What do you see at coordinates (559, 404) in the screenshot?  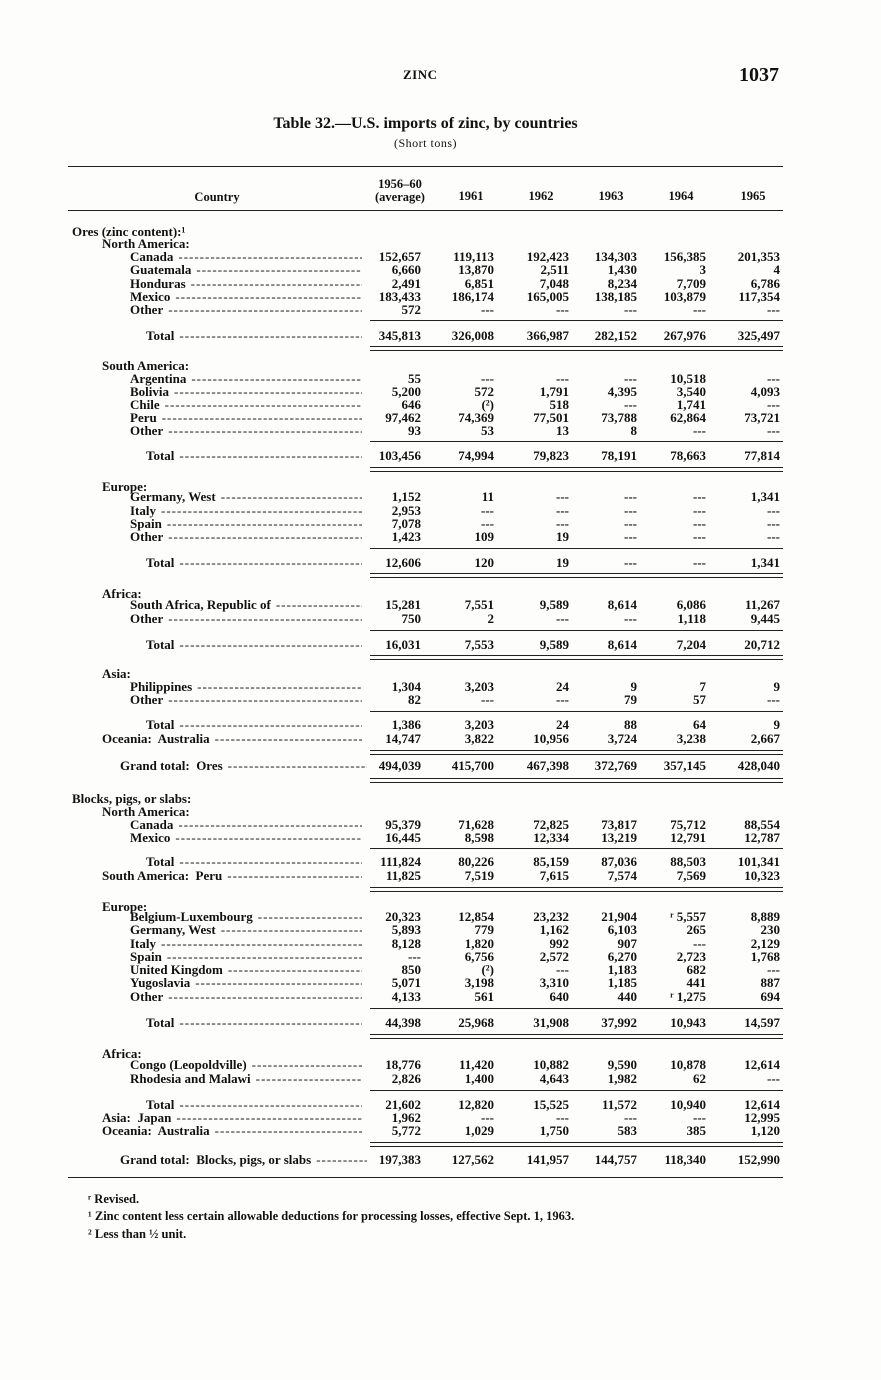 I see `value-cell: 518` at bounding box center [559, 404].